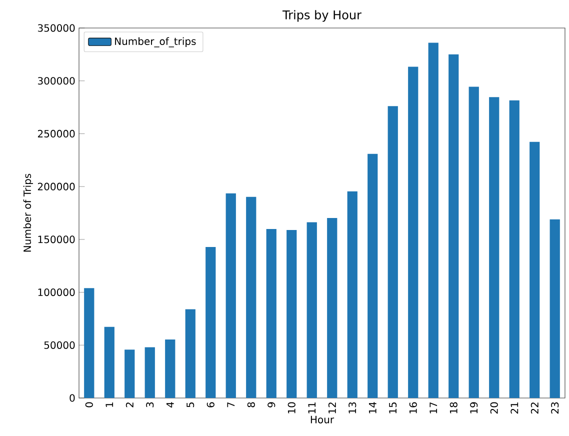  I want to click on x-tick-label: 13, so click(352, 408).